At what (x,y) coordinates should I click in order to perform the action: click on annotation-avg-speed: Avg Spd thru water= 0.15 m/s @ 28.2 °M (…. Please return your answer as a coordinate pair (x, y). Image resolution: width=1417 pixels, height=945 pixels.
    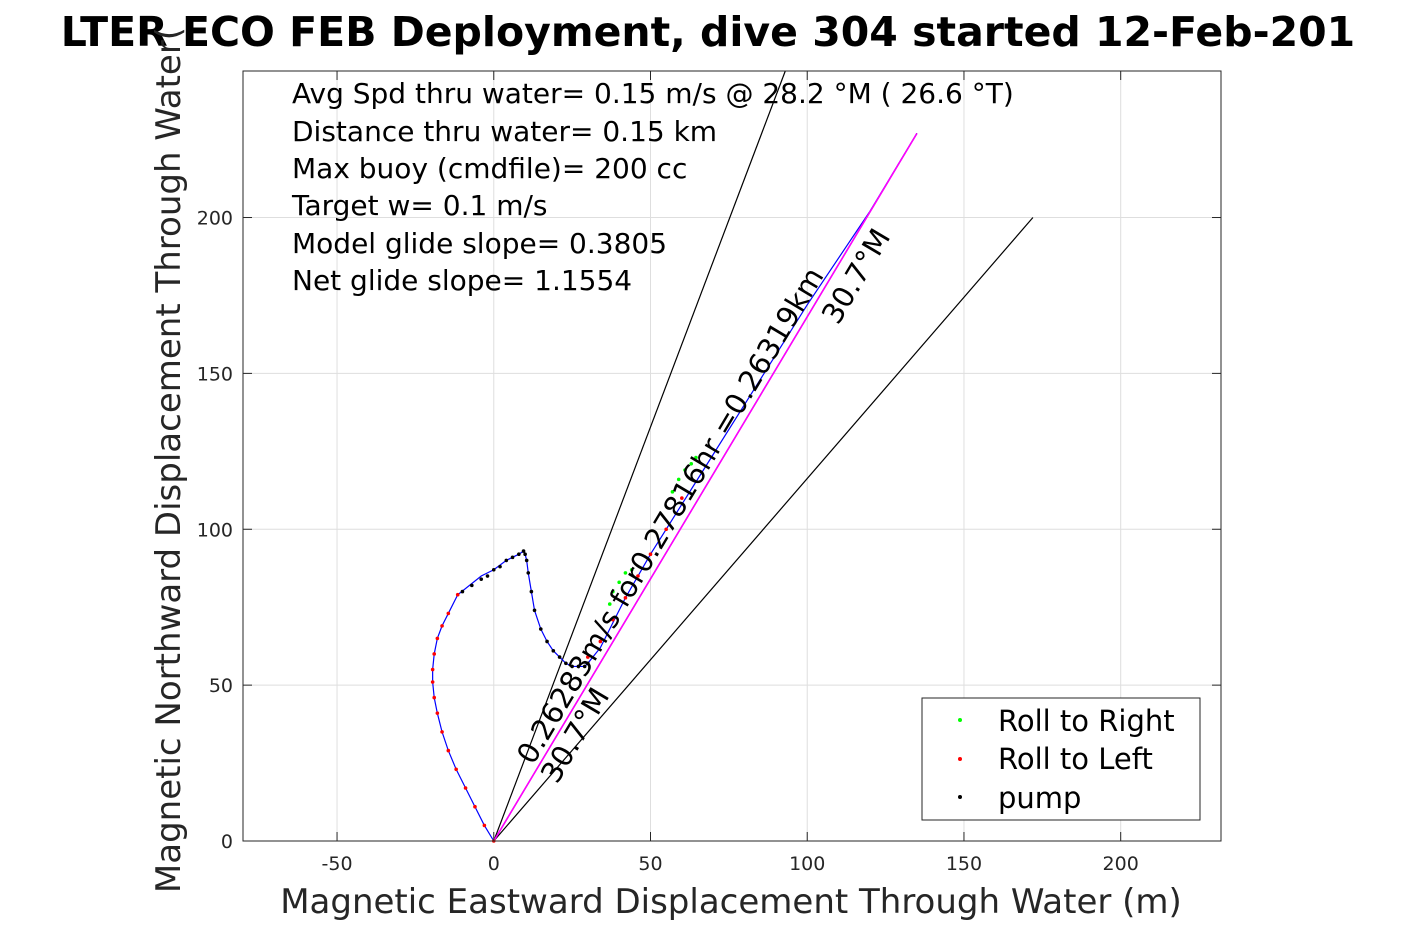
    Looking at the image, I should click on (653, 93).